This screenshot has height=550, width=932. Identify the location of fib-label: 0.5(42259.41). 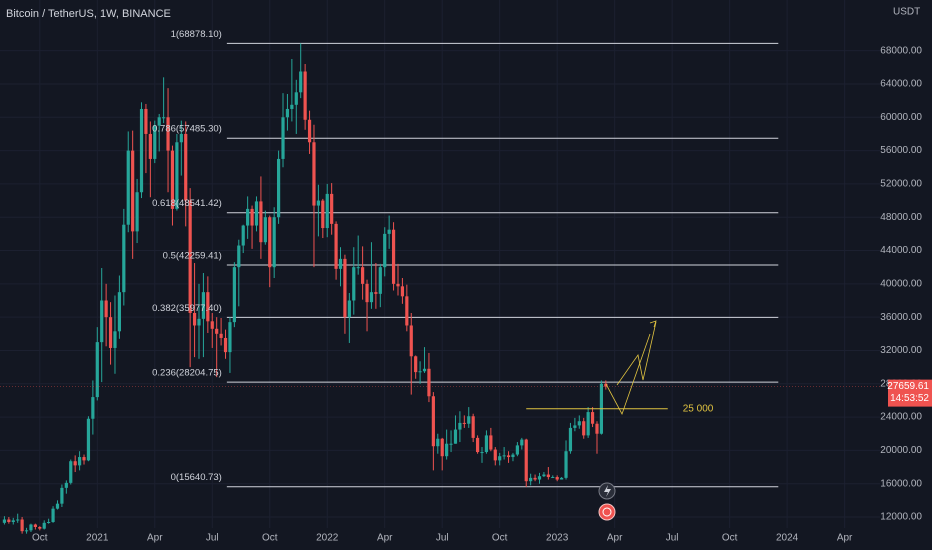
(192, 256).